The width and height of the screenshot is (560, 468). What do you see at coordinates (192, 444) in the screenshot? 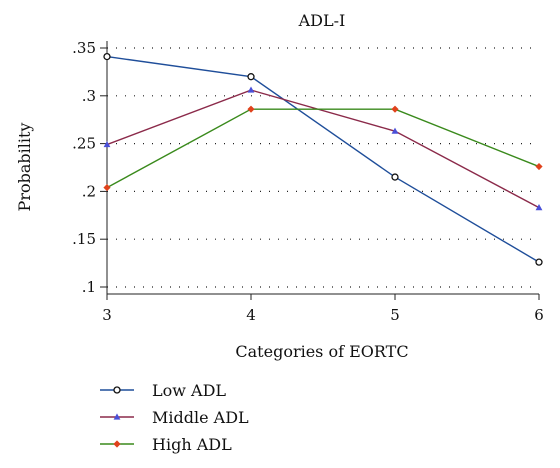
I see `legend-label: High ADL` at bounding box center [192, 444].